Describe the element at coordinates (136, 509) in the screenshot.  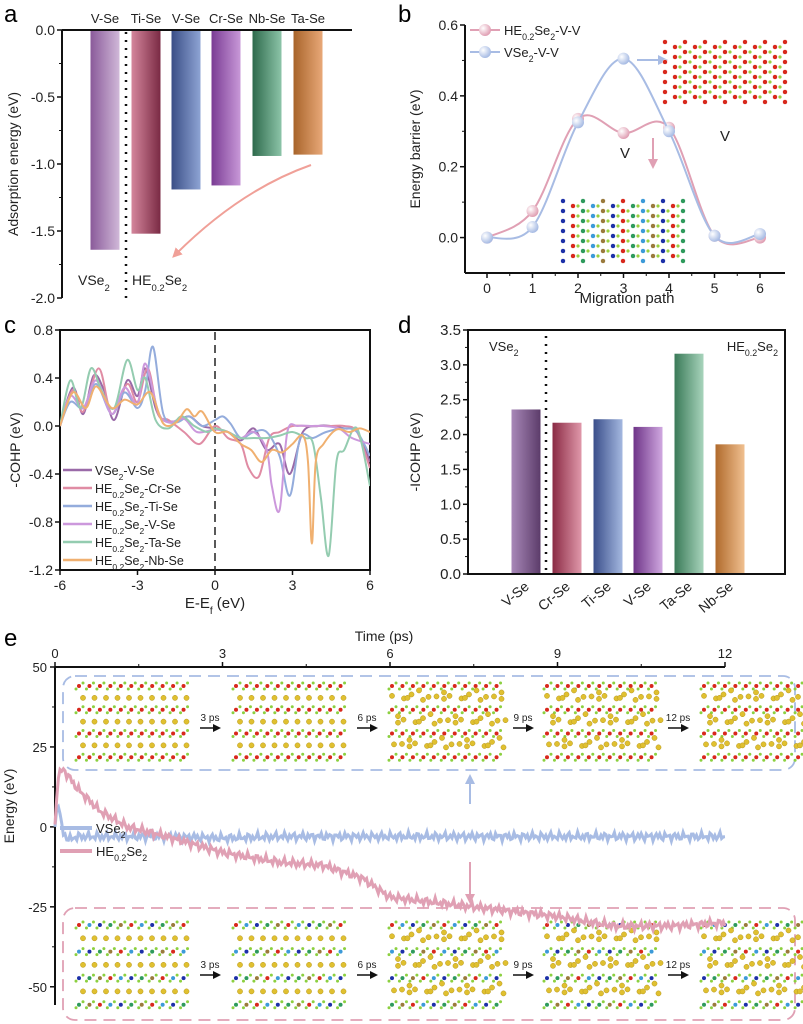
I see `legend-label: HE0.2Se2-Ti-Se` at that location.